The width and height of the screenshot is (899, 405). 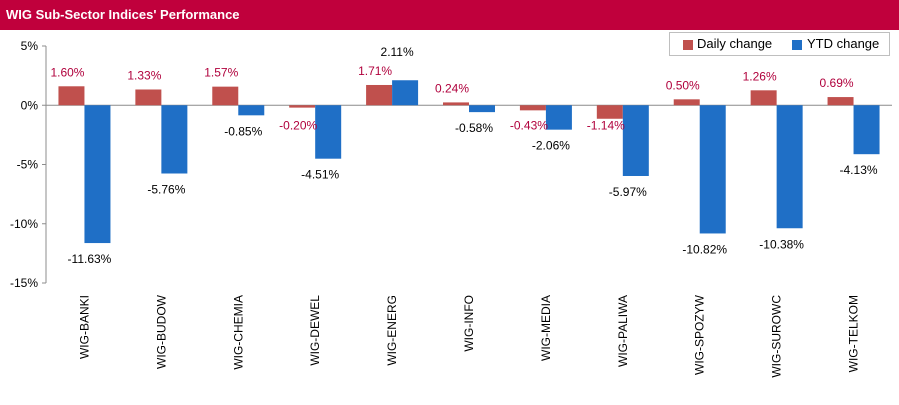 I want to click on legend-swatch-ytd, so click(x=797, y=45).